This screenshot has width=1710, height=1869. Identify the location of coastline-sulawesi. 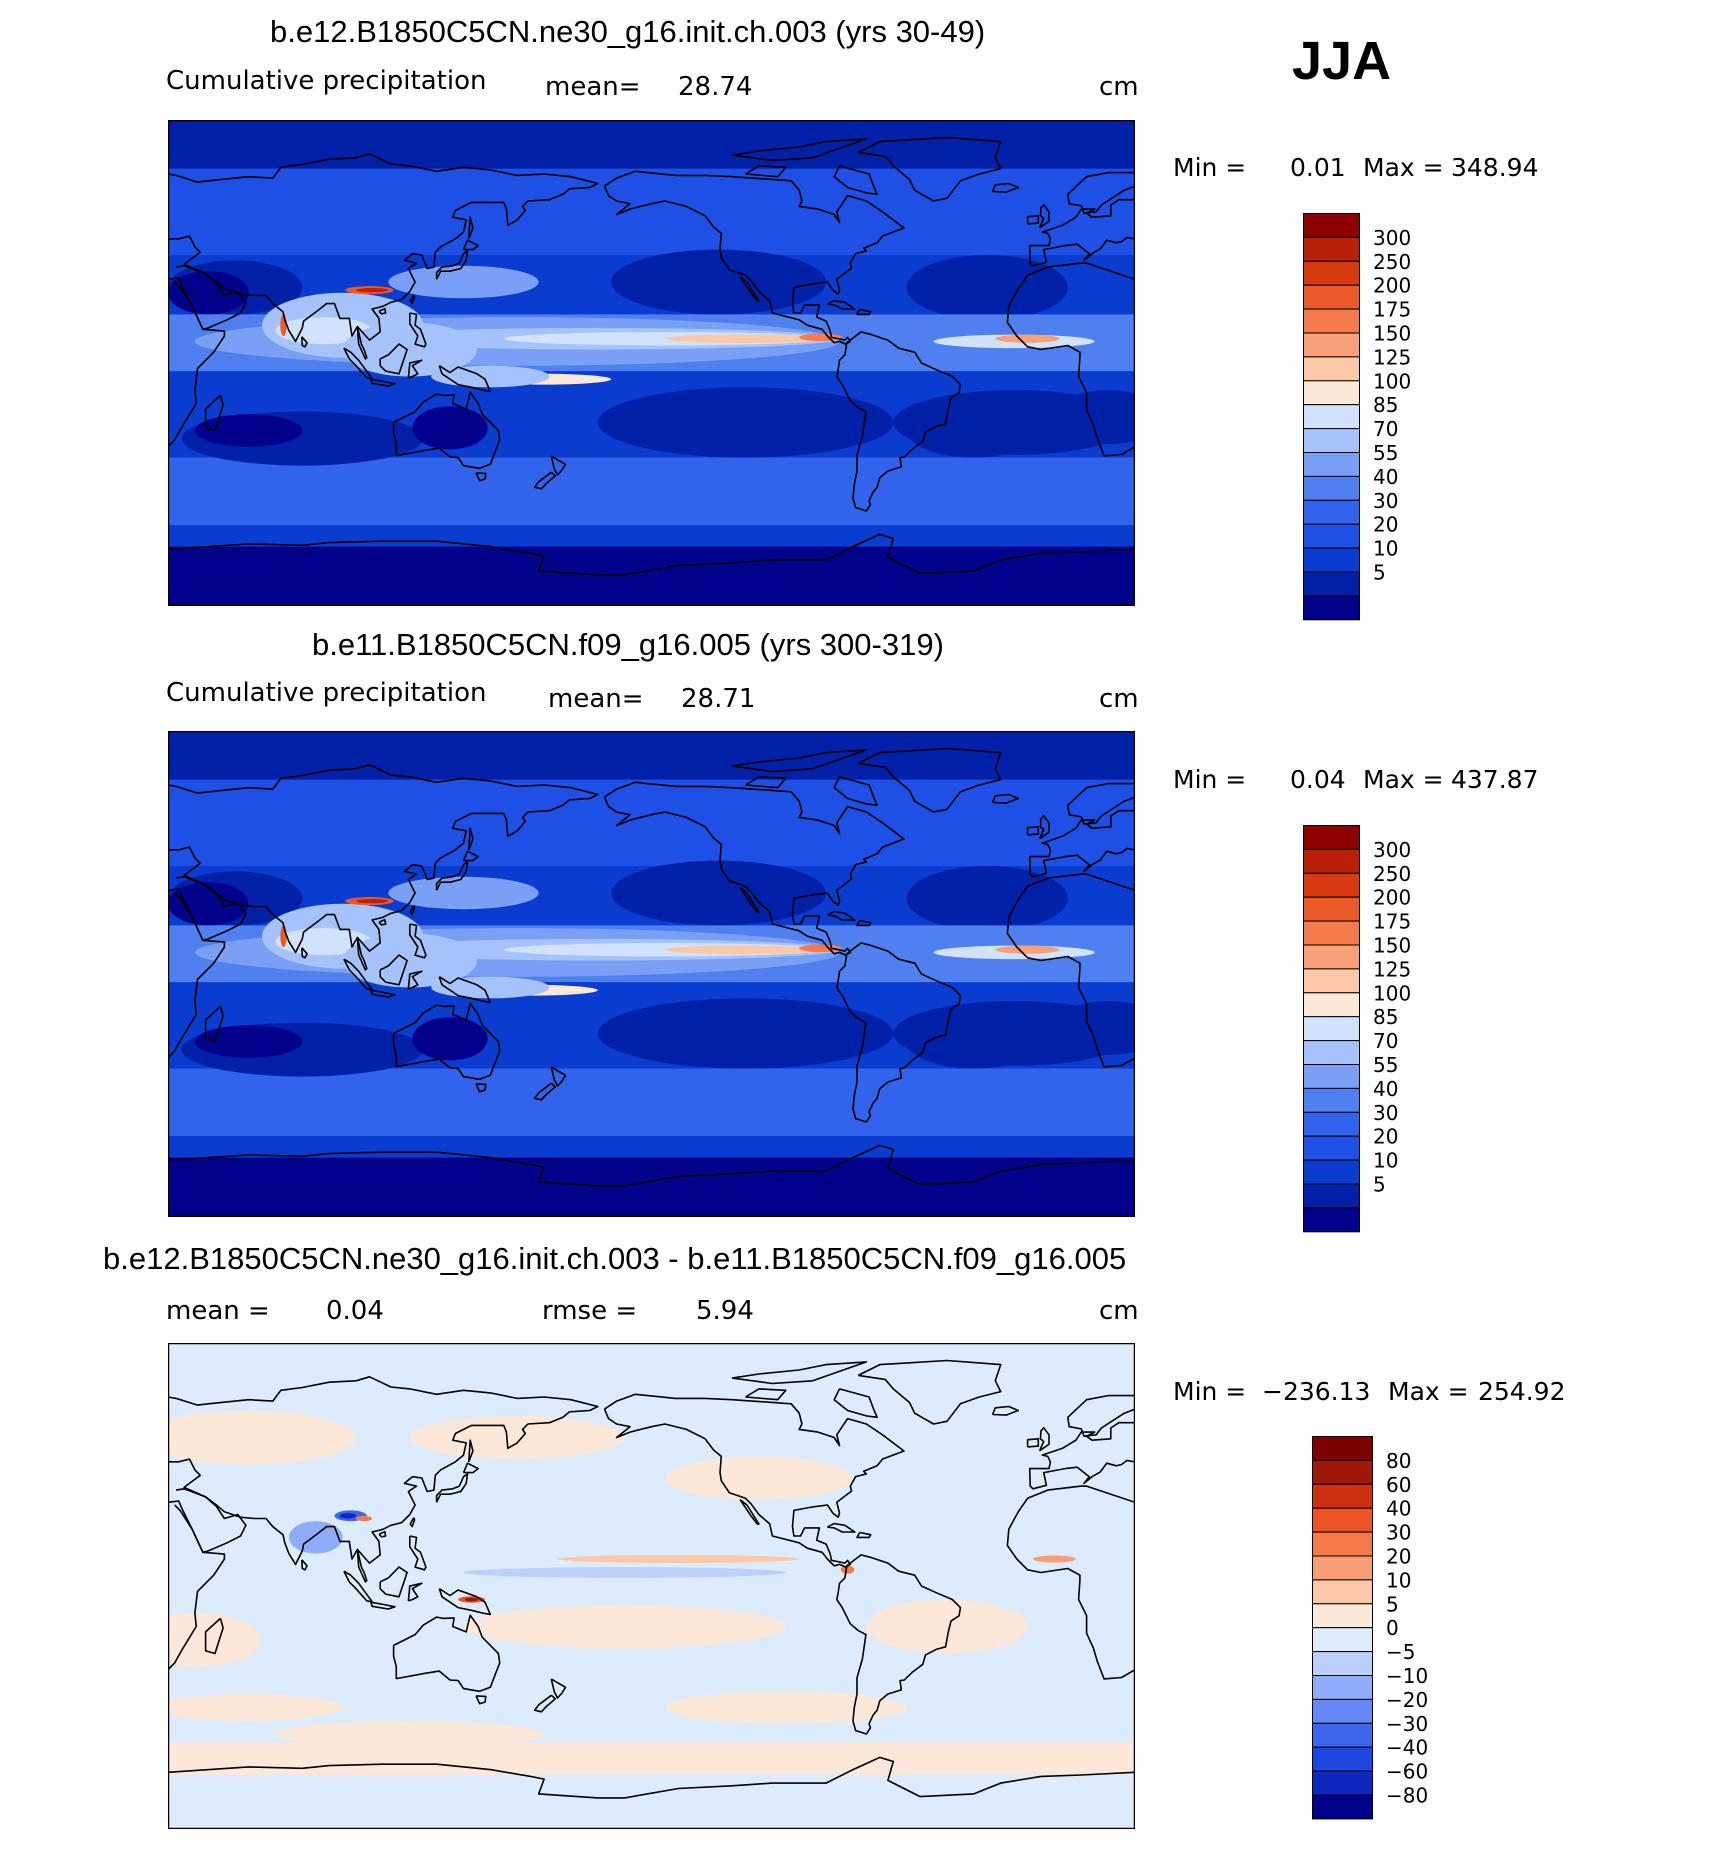
(415, 980).